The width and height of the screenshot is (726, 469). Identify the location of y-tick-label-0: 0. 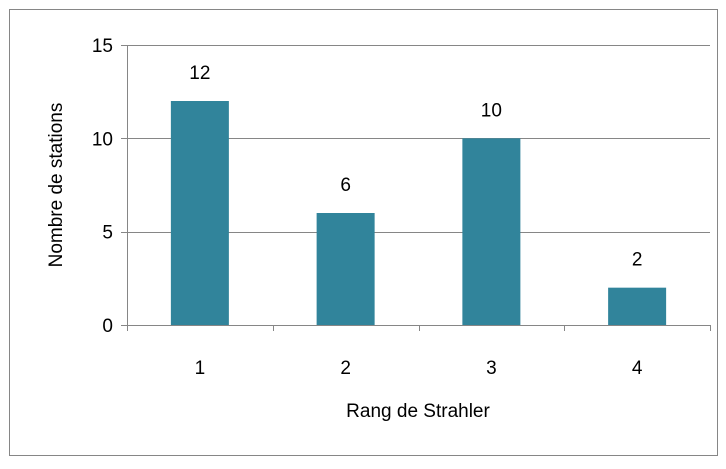
(107, 326).